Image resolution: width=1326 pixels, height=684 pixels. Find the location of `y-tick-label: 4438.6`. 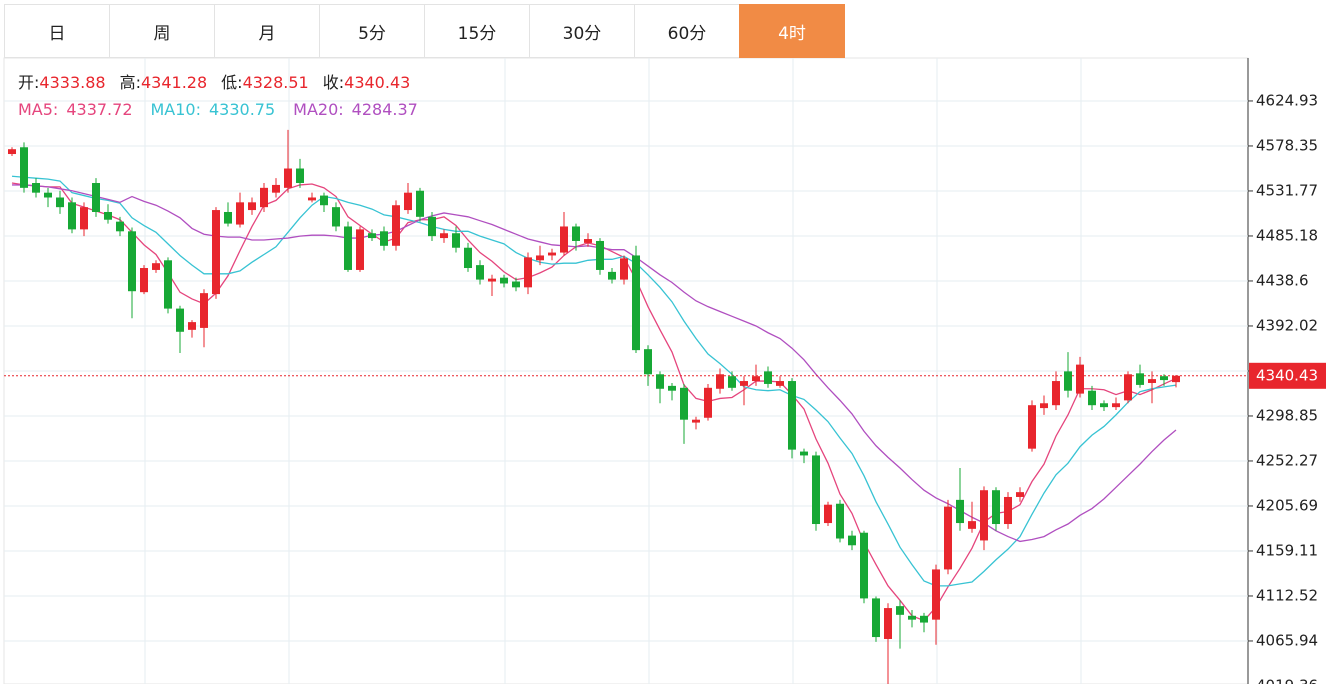

y-tick-label: 4438.6 is located at coordinates (1282, 280).